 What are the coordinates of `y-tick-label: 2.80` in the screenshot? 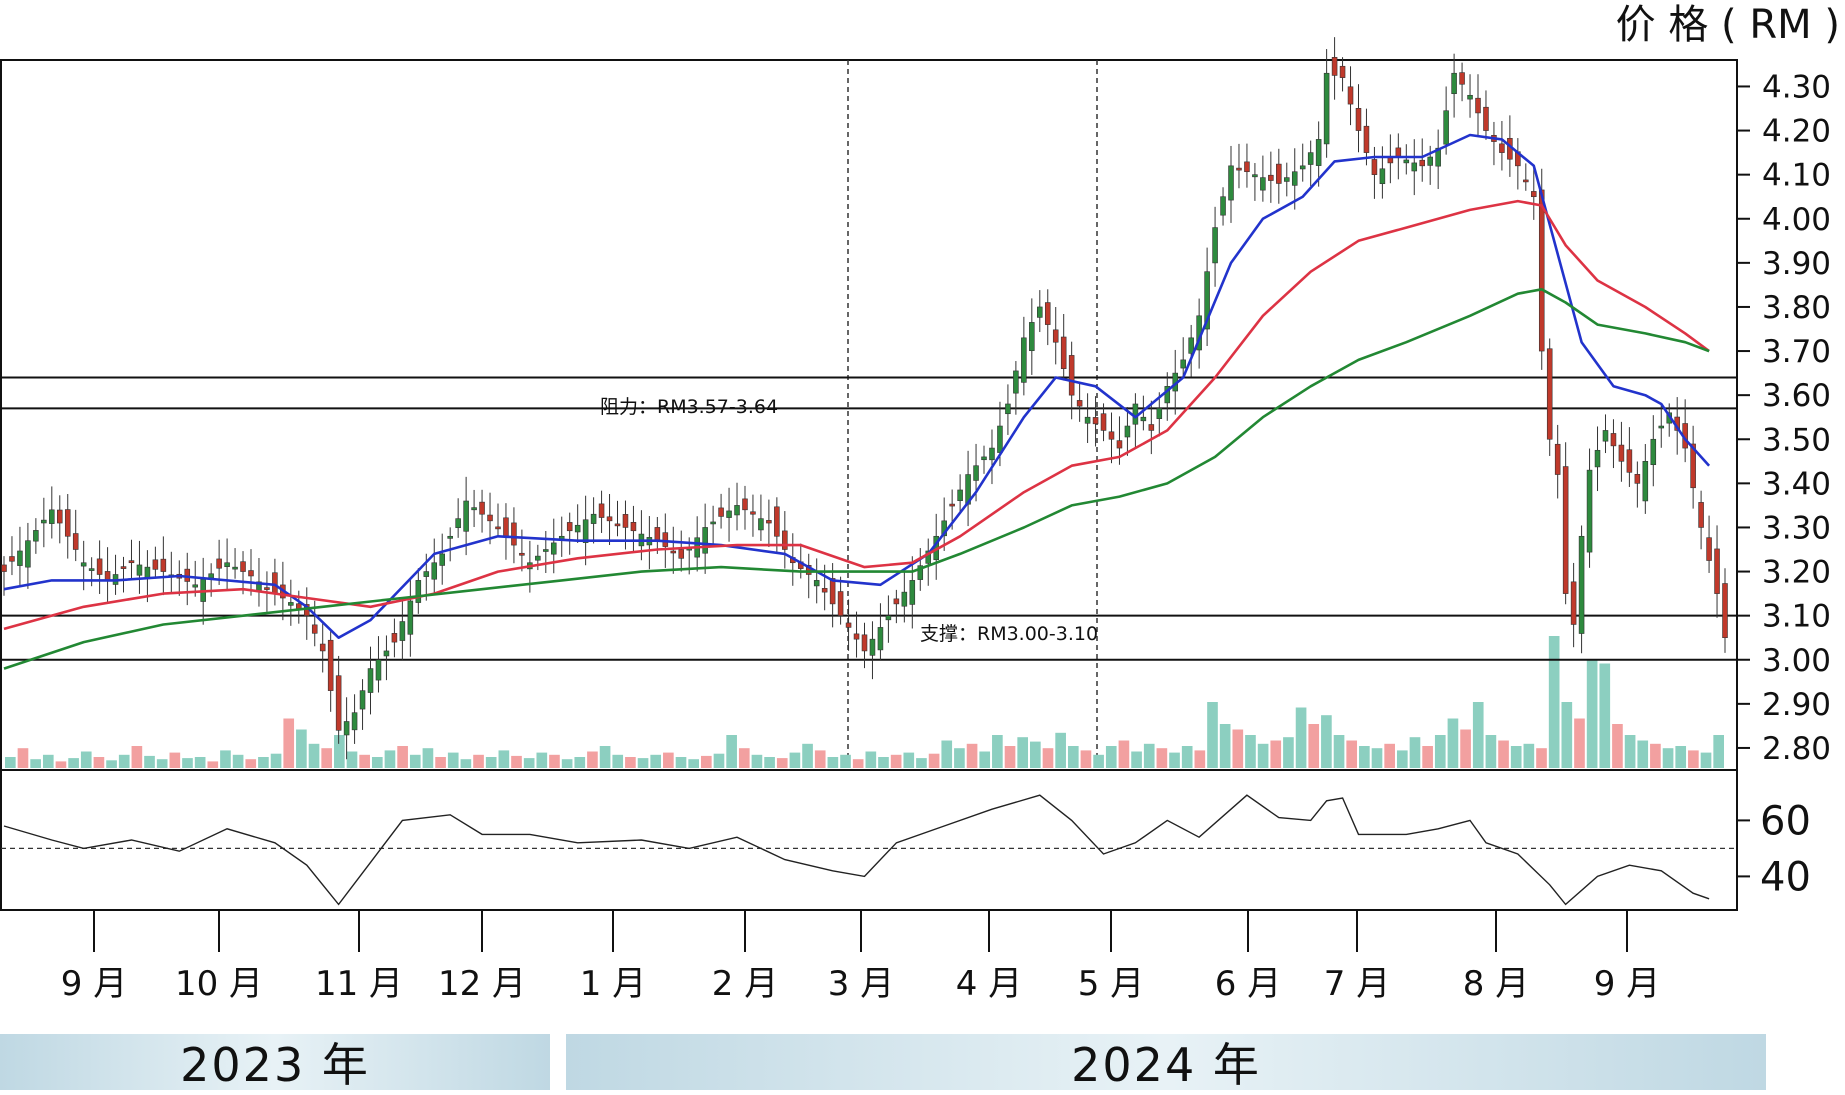 It's located at (1796, 749).